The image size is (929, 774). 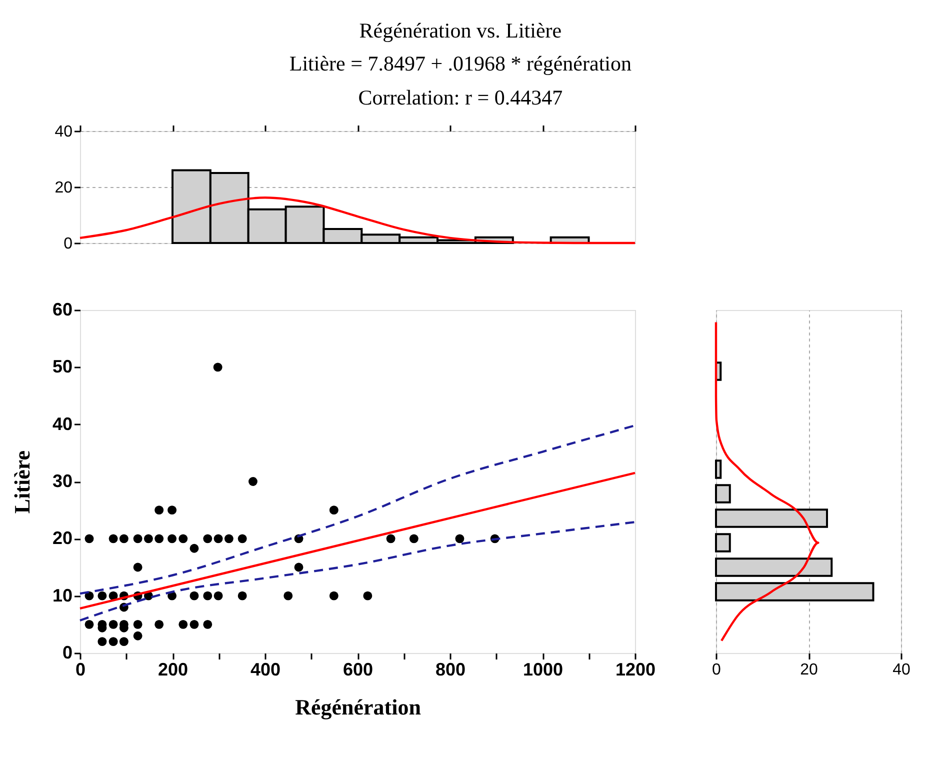 I want to click on text: Correlation: r = 0.44347, so click(x=460, y=98).